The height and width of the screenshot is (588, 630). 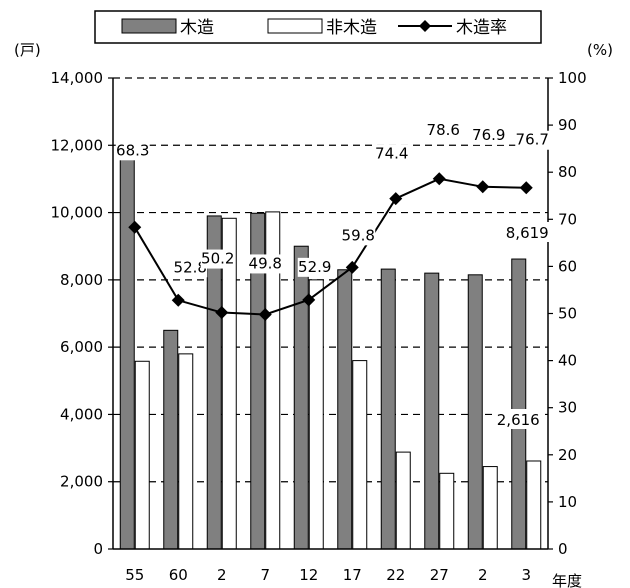 What do you see at coordinates (439, 575) in the screenshot?
I see `x-tick-label: 27` at bounding box center [439, 575].